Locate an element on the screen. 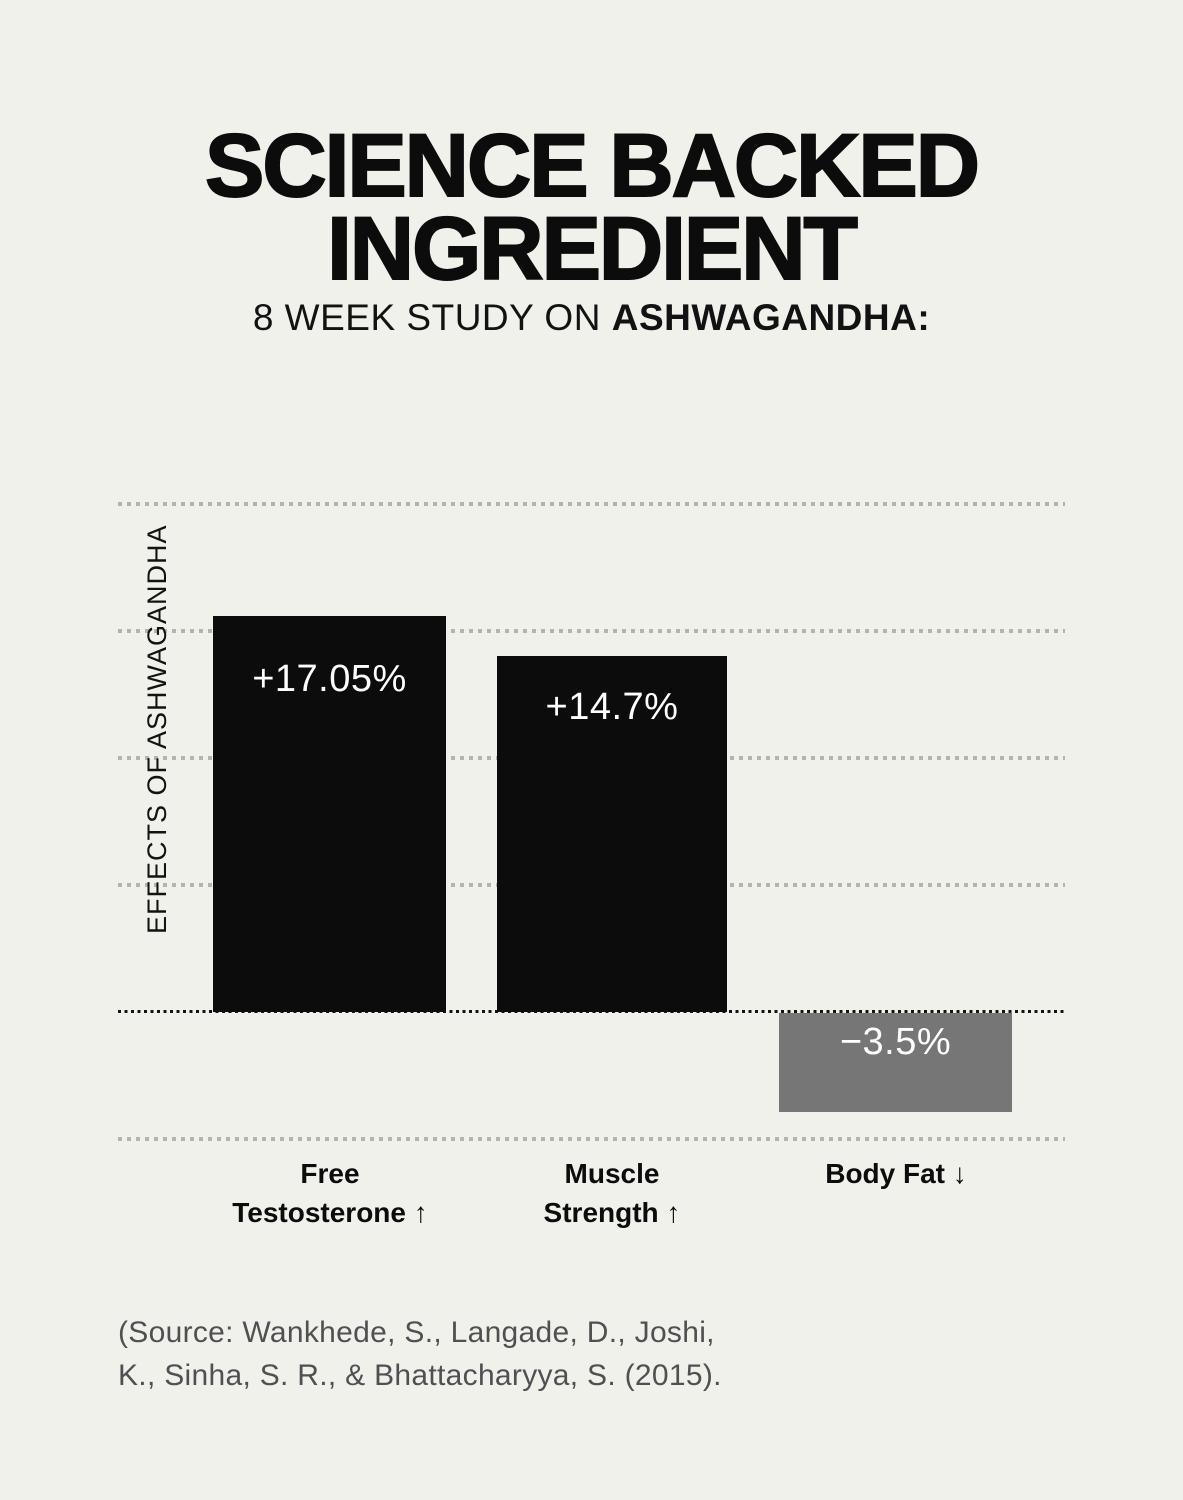 The height and width of the screenshot is (1500, 1183). x-label-line2: Strength ↑ is located at coordinates (612, 1213).